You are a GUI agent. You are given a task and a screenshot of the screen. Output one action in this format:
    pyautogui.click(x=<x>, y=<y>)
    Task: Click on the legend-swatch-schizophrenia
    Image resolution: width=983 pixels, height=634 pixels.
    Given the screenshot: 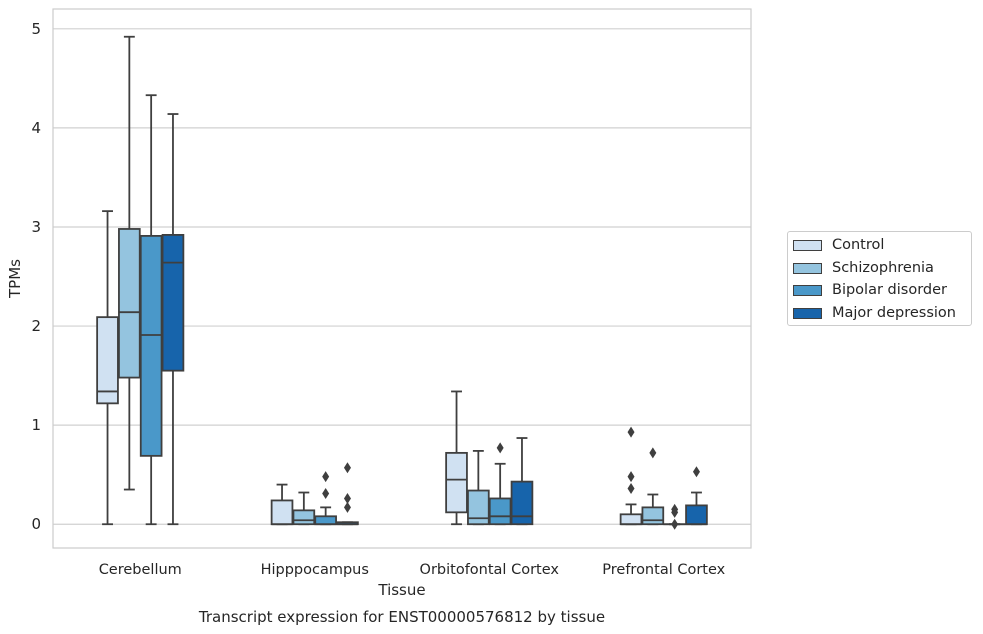 What is the action you would take?
    pyautogui.click(x=807, y=268)
    